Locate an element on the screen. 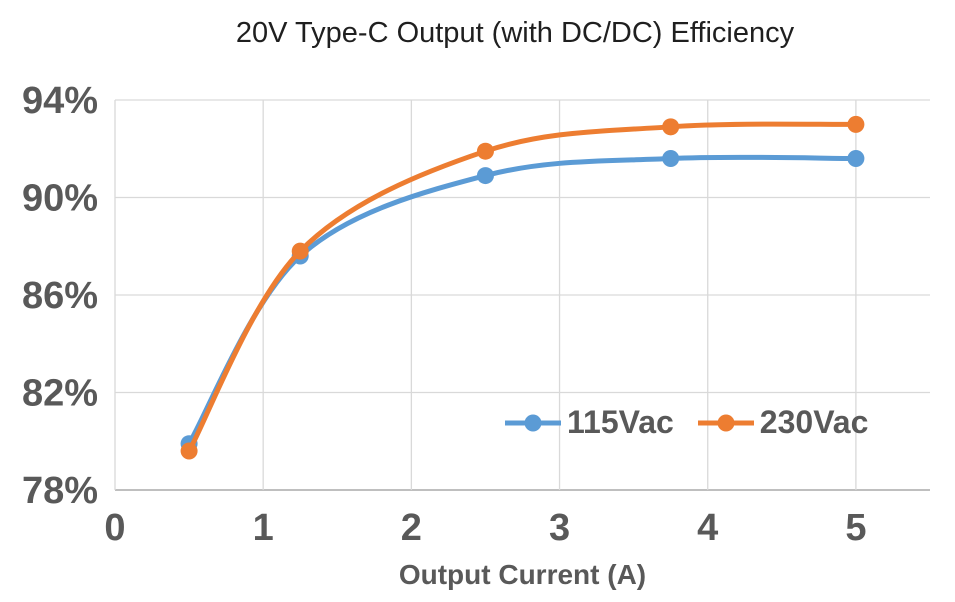 This screenshot has width=955, height=602. x-axis-title: Output Current (A) is located at coordinates (522, 574).